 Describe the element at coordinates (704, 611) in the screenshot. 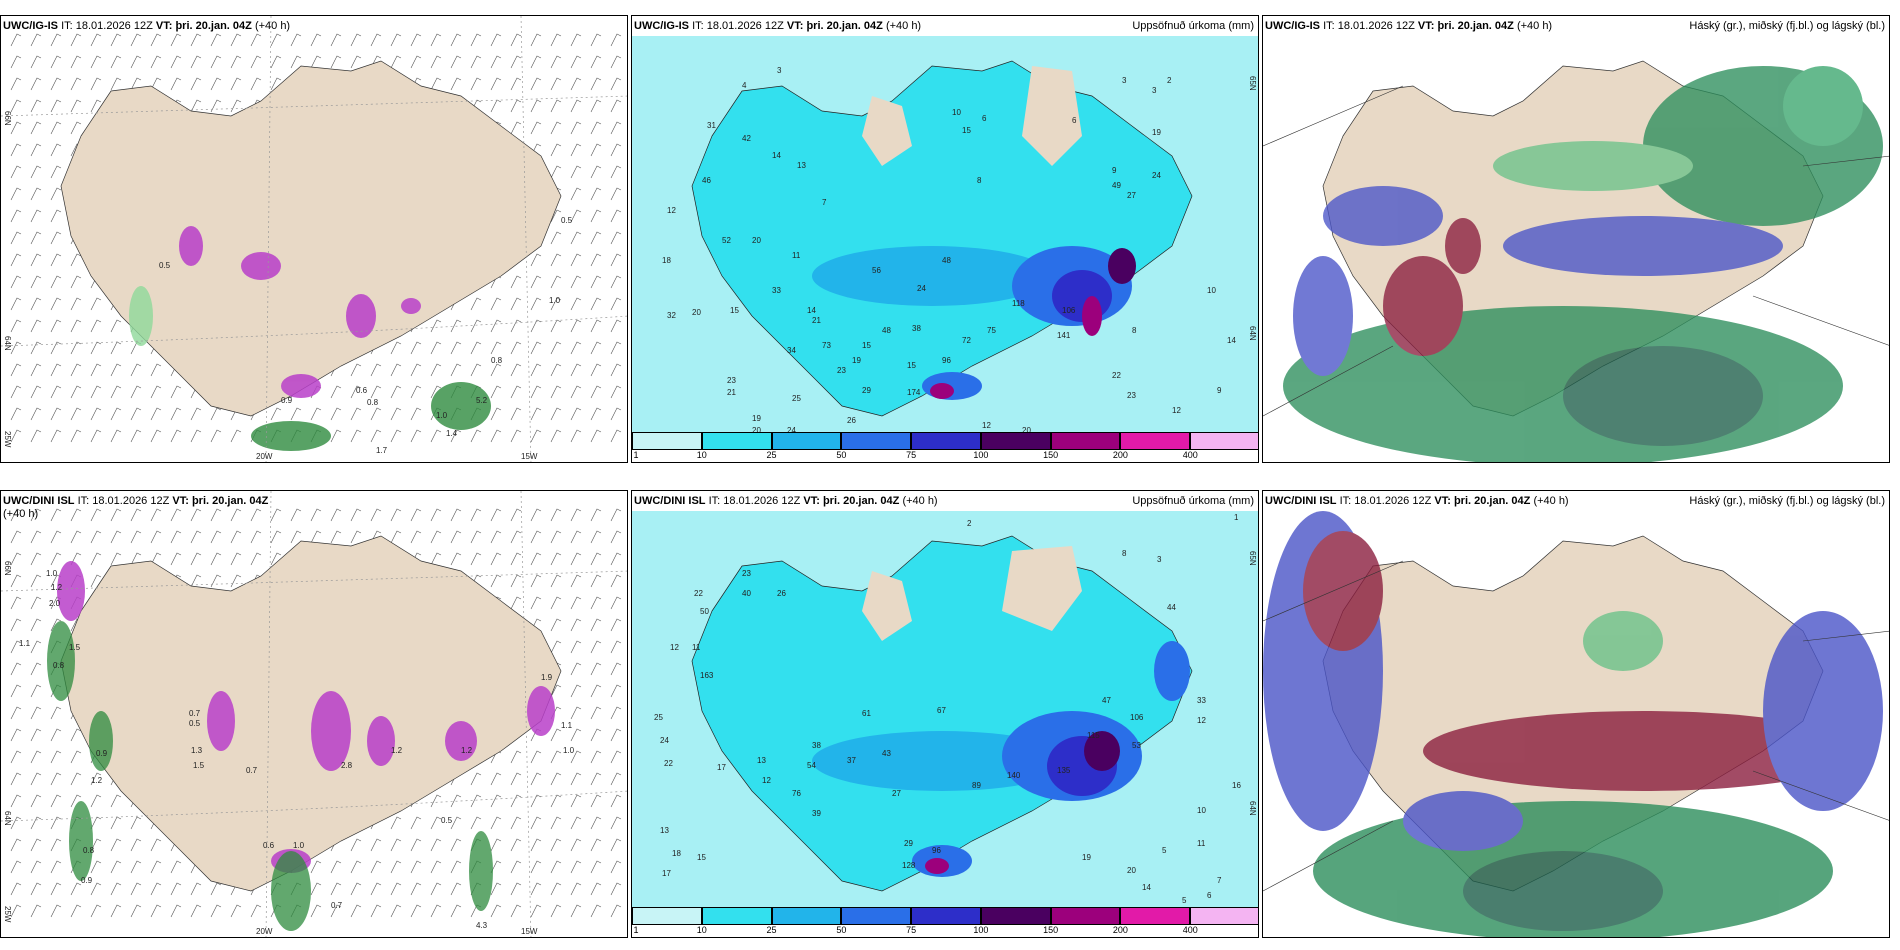

I see `value-label: 50` at that location.